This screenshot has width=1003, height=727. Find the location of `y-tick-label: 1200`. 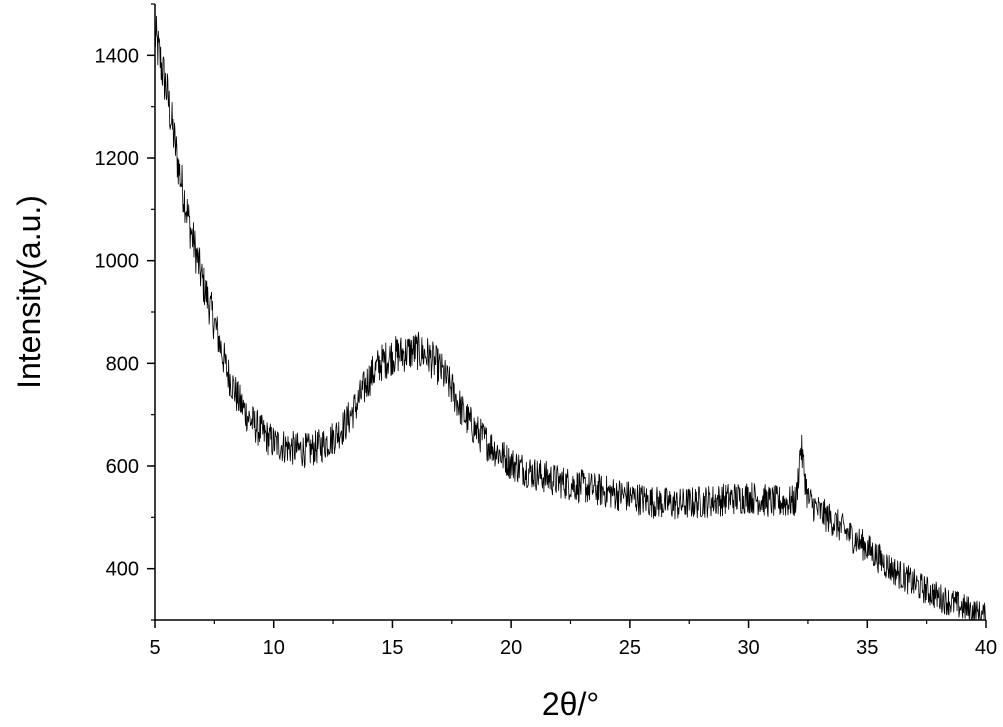

y-tick-label: 1200 is located at coordinates (117, 159).